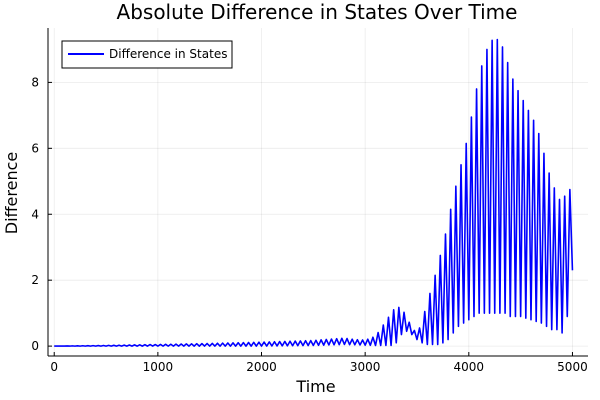  Describe the element at coordinates (35, 214) in the screenshot. I see `y-tick-label: 4` at that location.